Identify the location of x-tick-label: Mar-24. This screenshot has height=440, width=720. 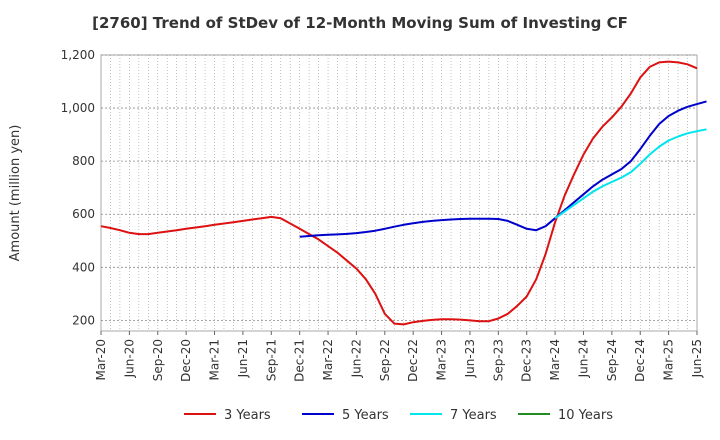
(555, 359).